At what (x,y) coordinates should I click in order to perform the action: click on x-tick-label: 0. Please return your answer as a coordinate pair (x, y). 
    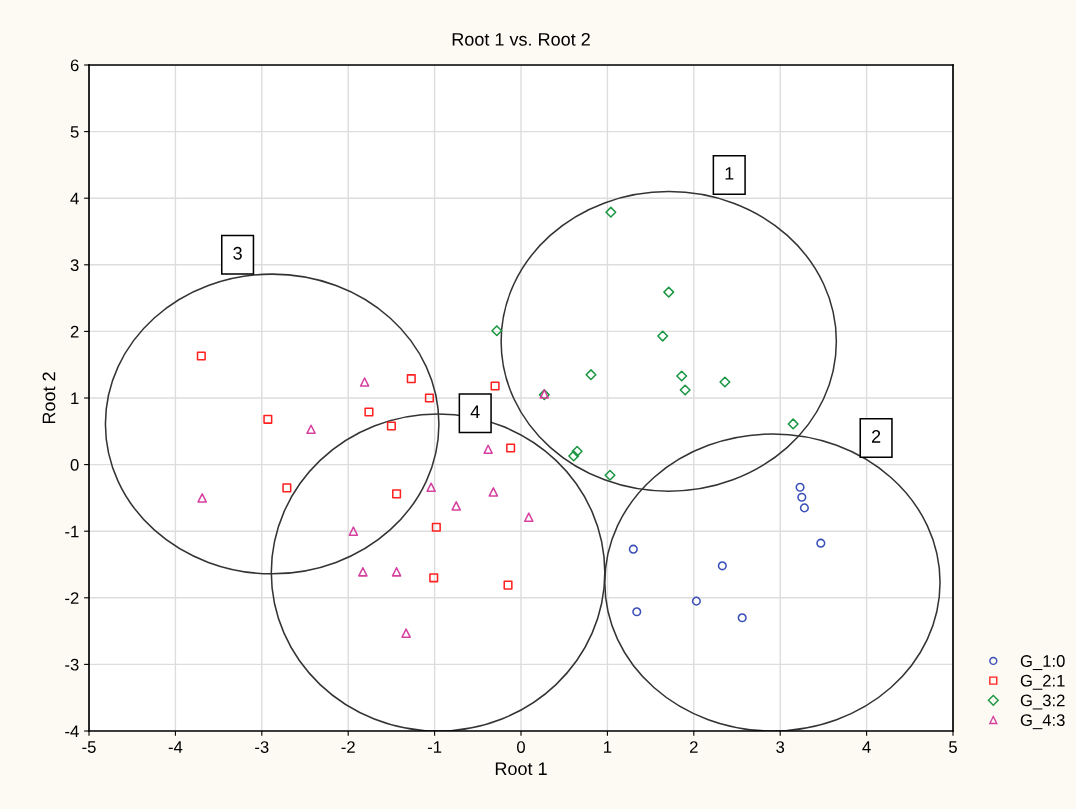
    Looking at the image, I should click on (521, 747).